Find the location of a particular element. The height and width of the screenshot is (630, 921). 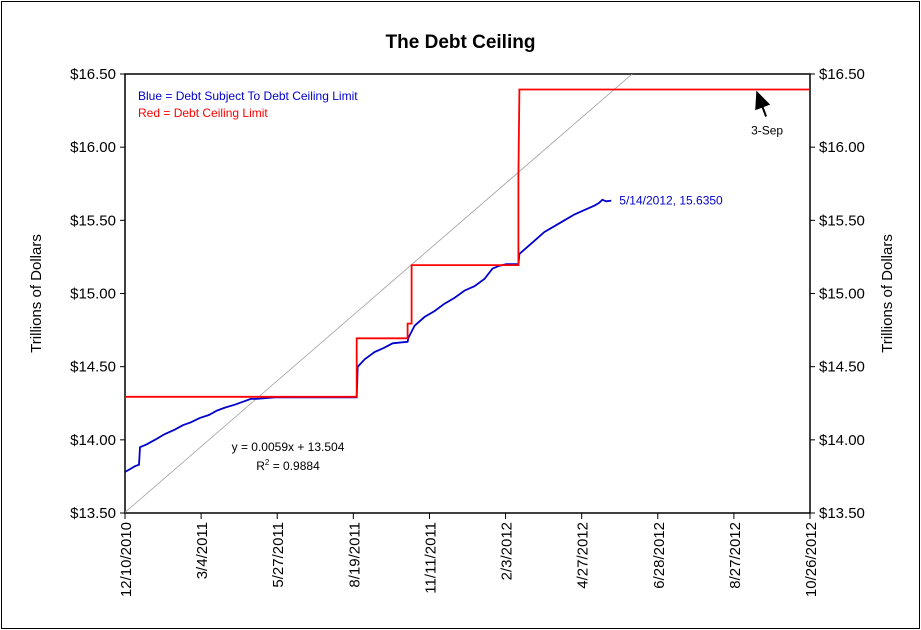

y-tick-label-left: $15.50 is located at coordinates (93, 220).